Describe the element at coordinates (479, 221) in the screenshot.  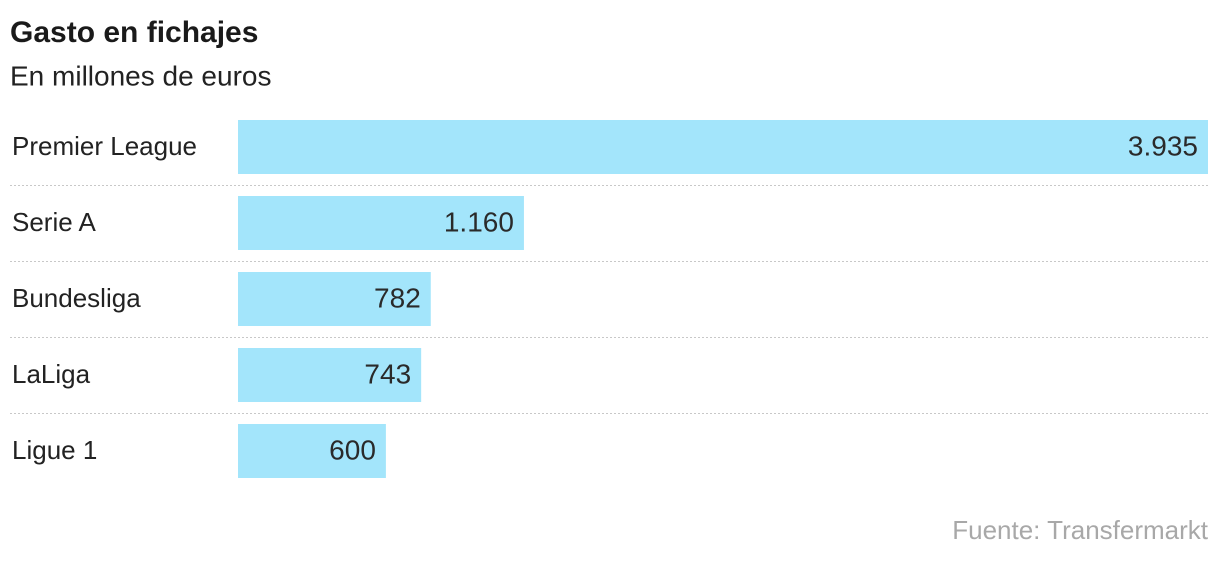
I see `value-label: 1.160` at that location.